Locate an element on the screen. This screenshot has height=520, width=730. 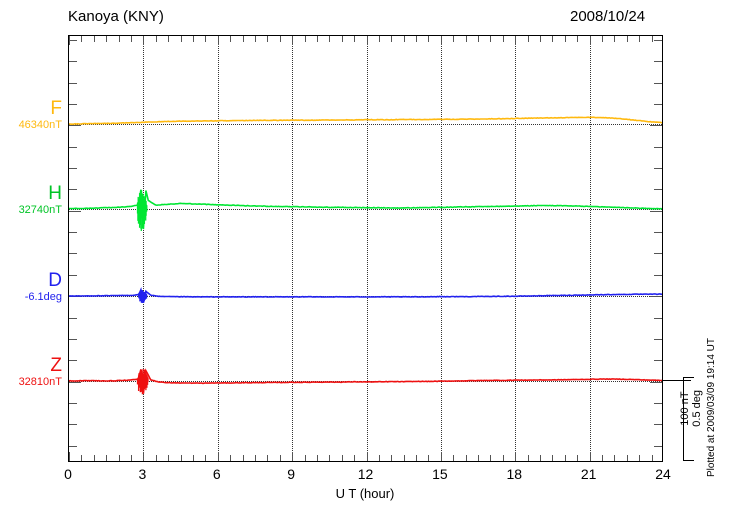
component-symbol-h: H is located at coordinates (55, 193).